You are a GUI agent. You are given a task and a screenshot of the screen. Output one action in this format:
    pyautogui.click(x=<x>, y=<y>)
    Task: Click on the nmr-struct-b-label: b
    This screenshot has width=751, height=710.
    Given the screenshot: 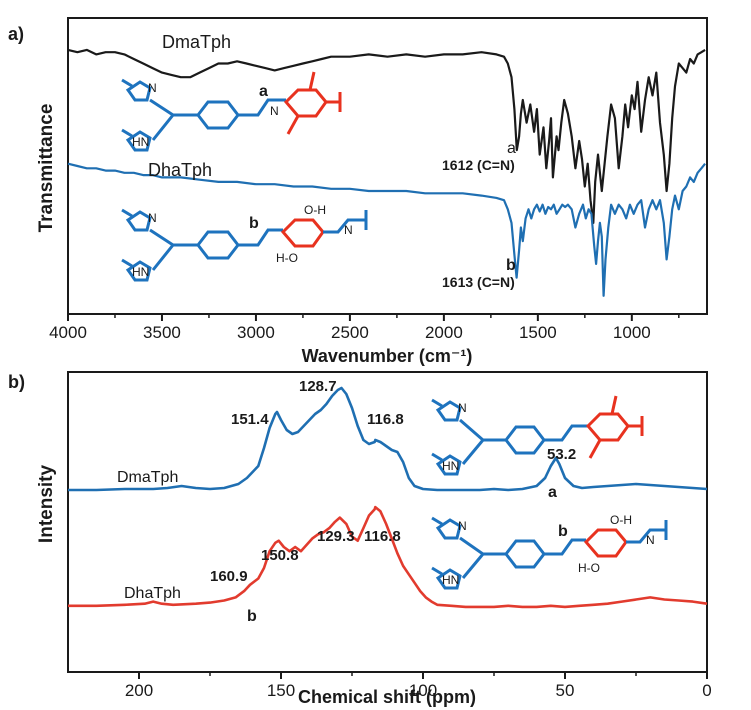 What is the action you would take?
    pyautogui.click(x=563, y=531)
    